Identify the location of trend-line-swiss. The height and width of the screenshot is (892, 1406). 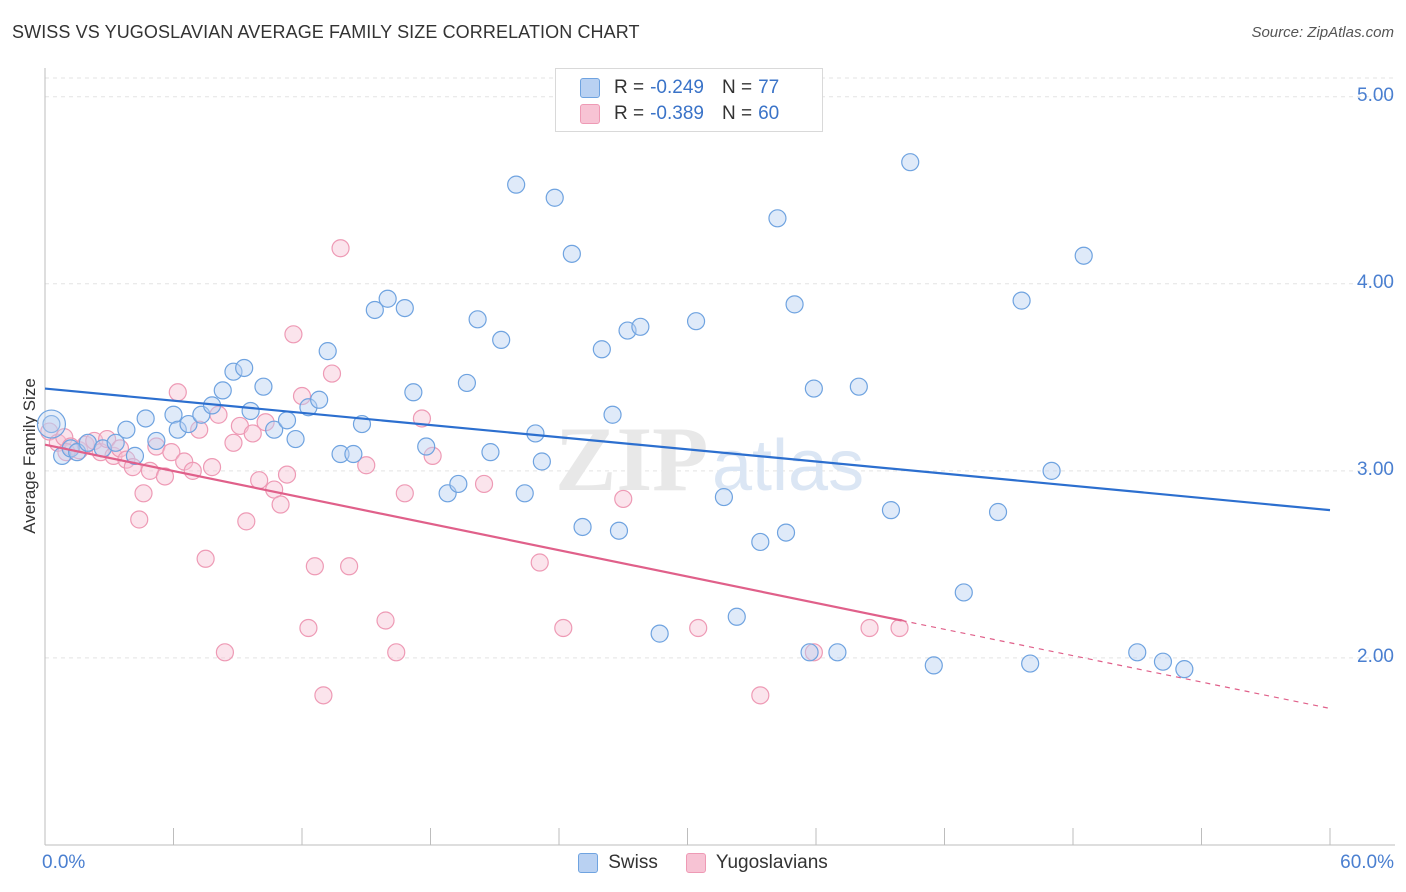
(687, 449).